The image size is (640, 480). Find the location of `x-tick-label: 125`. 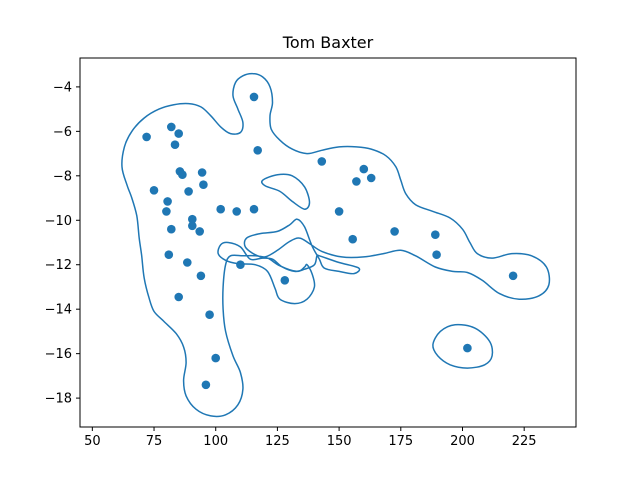

x-tick-label: 125 is located at coordinates (277, 441).